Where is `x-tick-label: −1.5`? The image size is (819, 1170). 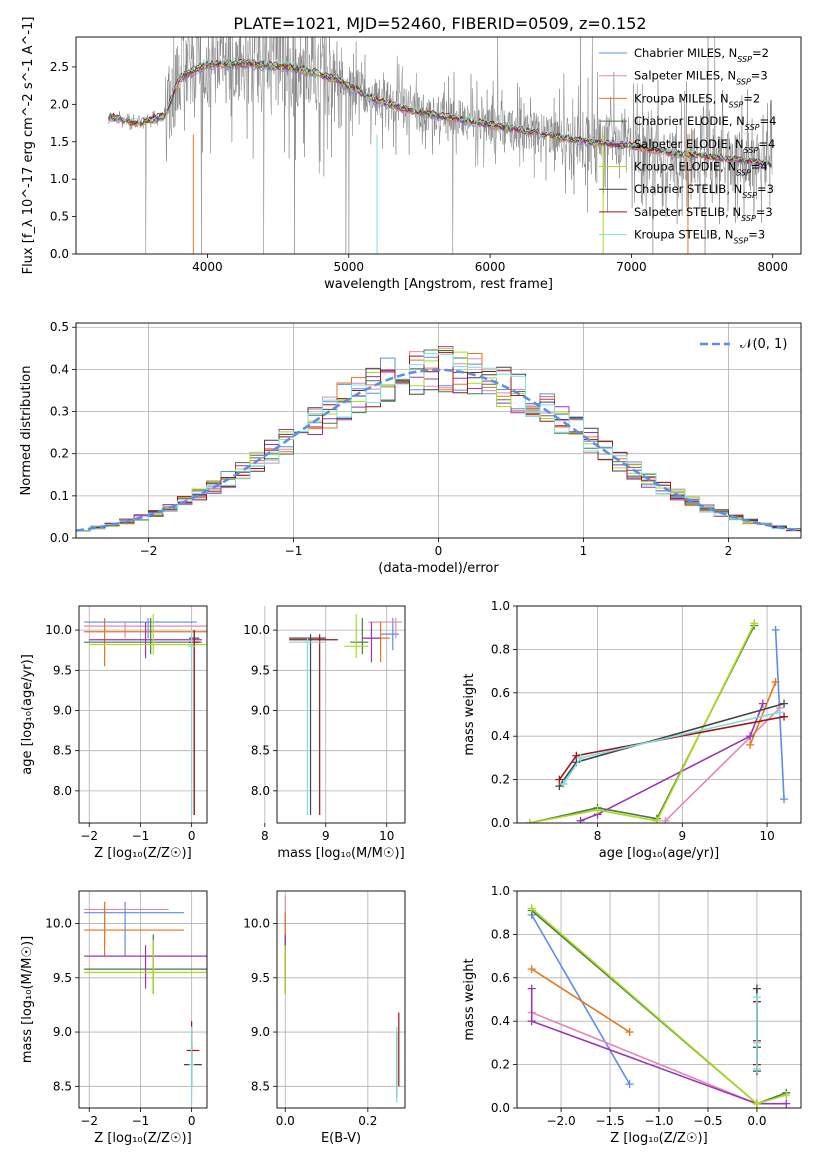
x-tick-label: −1.5 is located at coordinates (609, 1121).